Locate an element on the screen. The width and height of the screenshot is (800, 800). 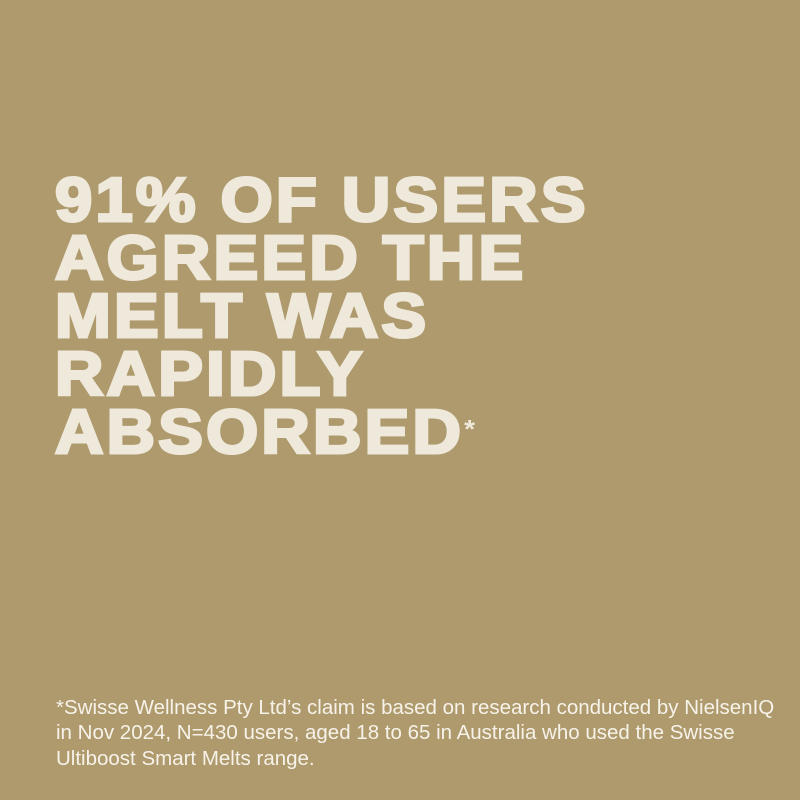
footnote-marker: * is located at coordinates (470, 429).